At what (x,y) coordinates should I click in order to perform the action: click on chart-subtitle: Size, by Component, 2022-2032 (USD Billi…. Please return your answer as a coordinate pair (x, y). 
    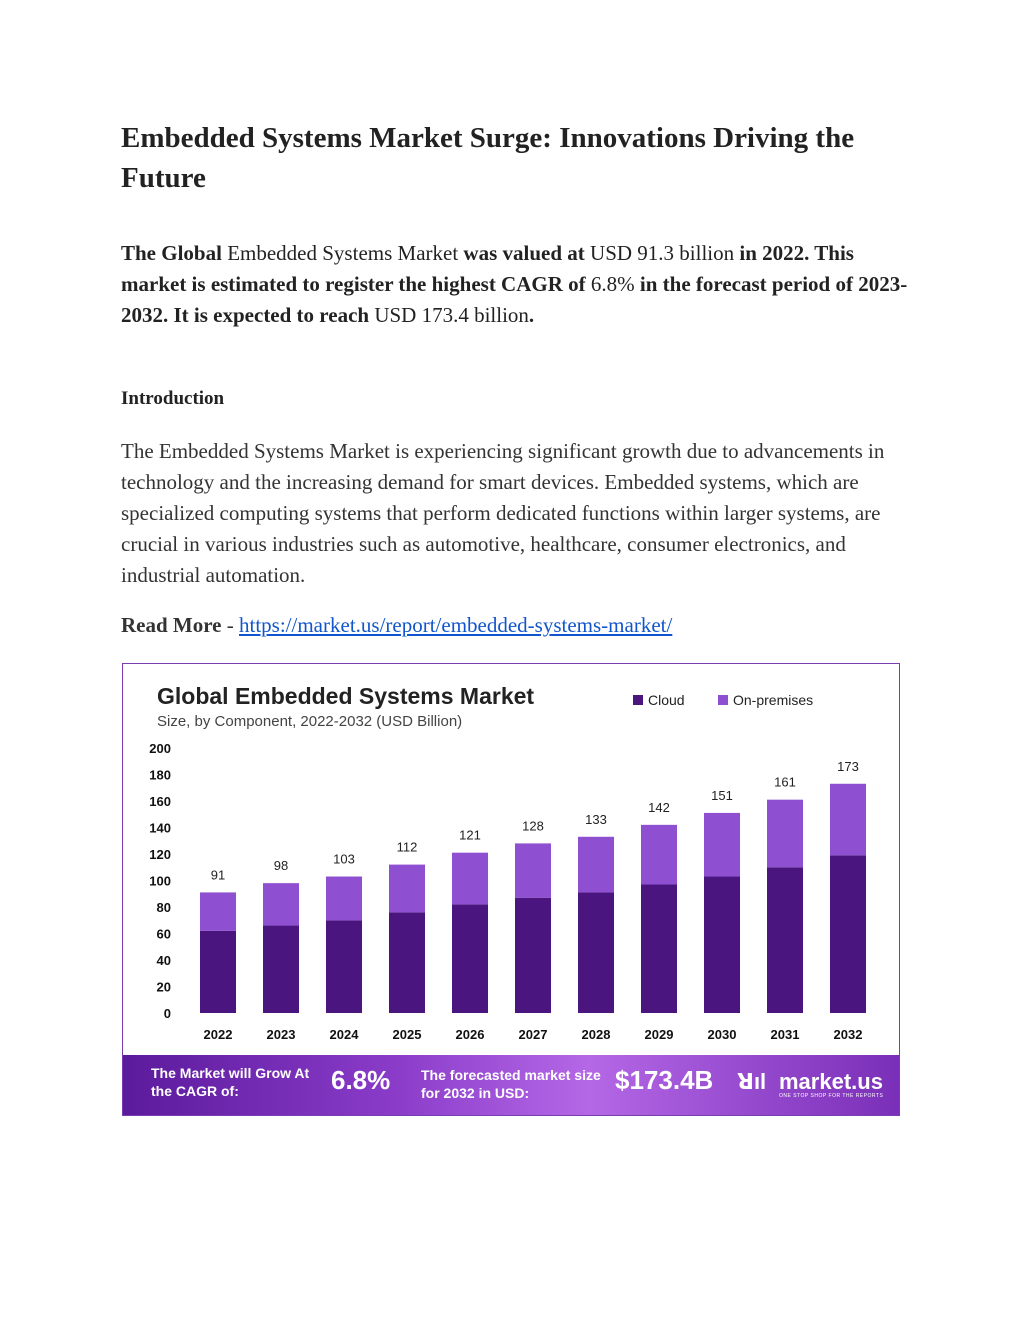
    Looking at the image, I should click on (309, 721).